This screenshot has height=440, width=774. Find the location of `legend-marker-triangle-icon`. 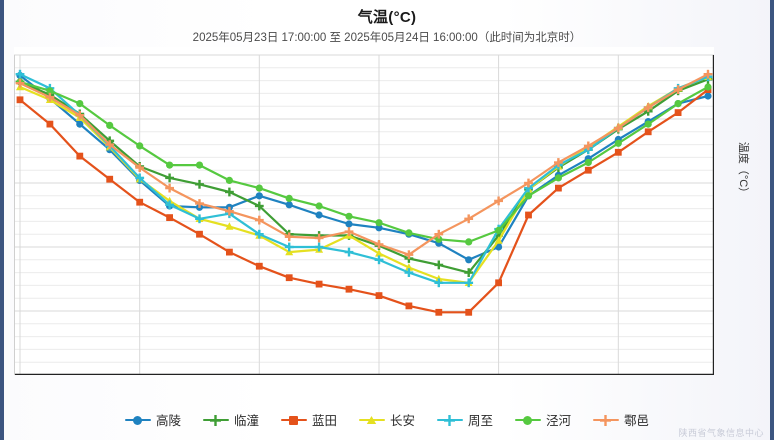

legend-marker-triangle-icon is located at coordinates (371, 420).